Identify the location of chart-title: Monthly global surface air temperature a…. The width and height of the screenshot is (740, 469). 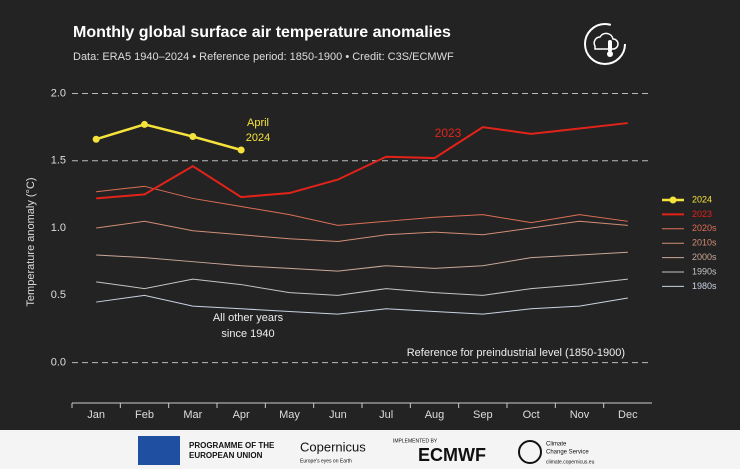
(262, 32).